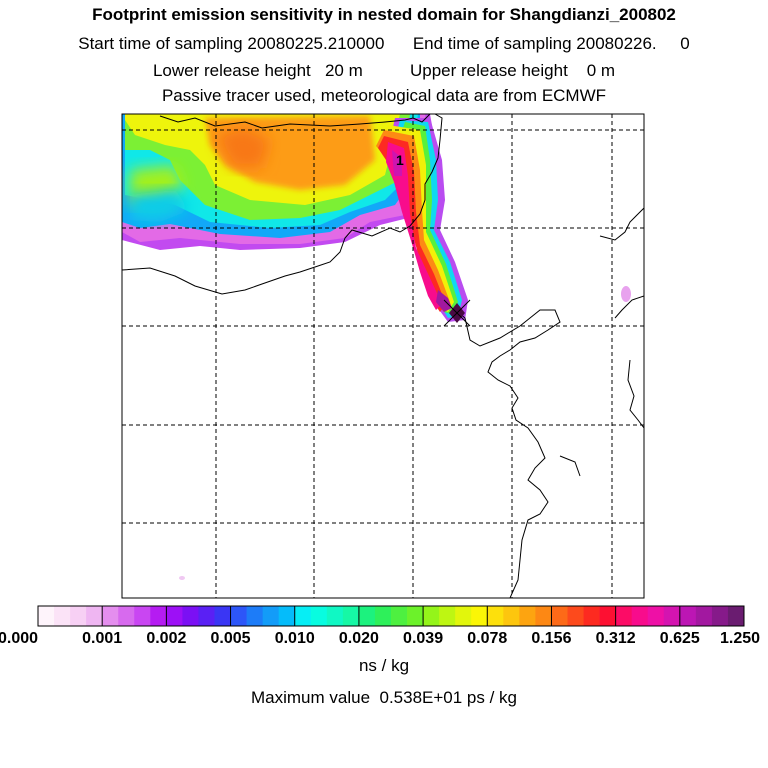  I want to click on lower-label: Lower release height, so click(231, 70).